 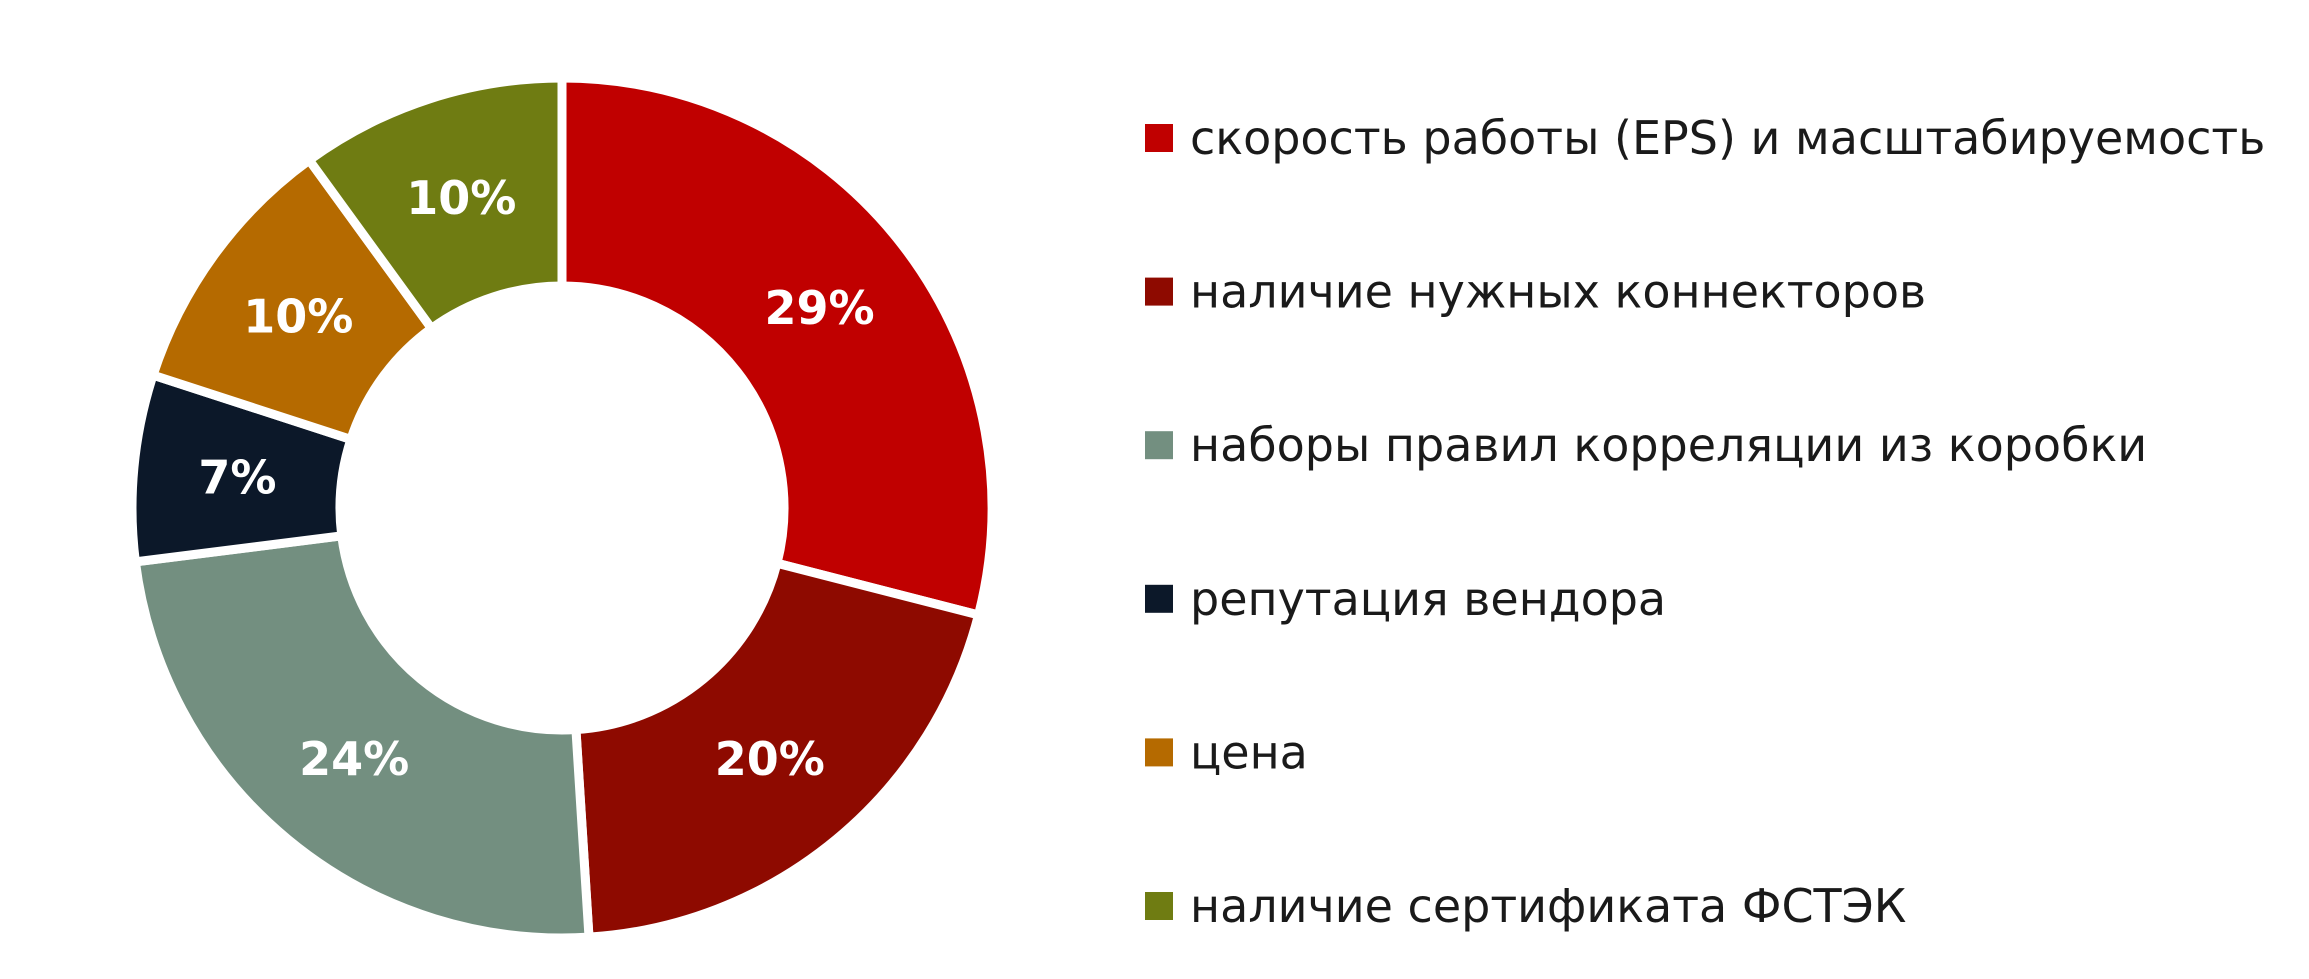 I want to click on legend-label: наличие сертификата ФСТЭК, so click(x=1548, y=906).